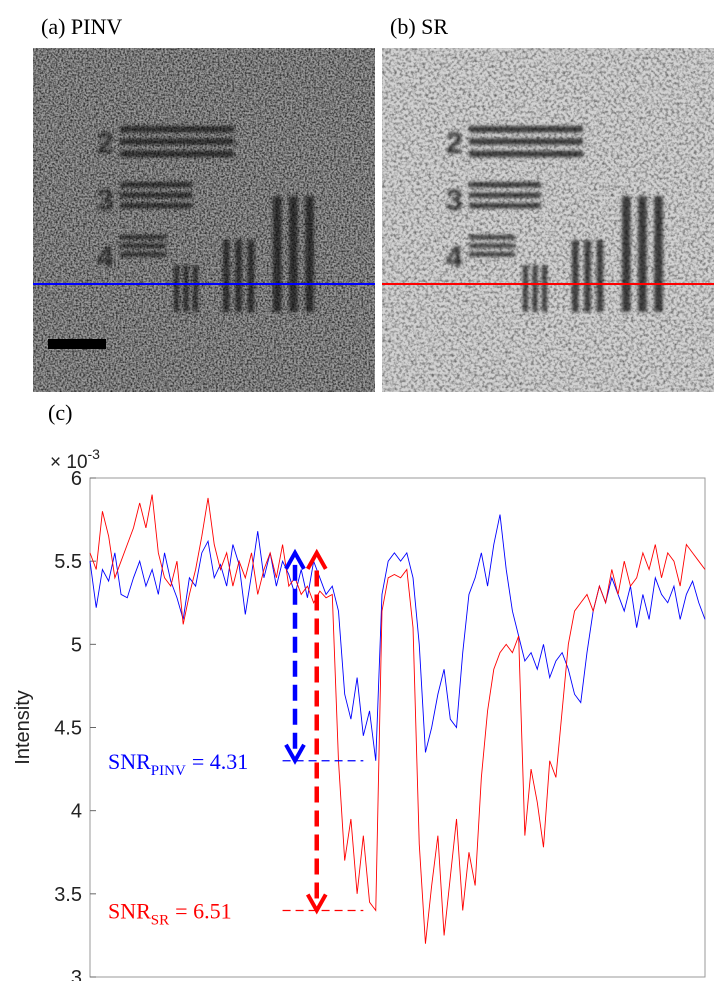  Describe the element at coordinates (220, 761) in the screenshot. I see `snr-value: = 4.31` at that location.